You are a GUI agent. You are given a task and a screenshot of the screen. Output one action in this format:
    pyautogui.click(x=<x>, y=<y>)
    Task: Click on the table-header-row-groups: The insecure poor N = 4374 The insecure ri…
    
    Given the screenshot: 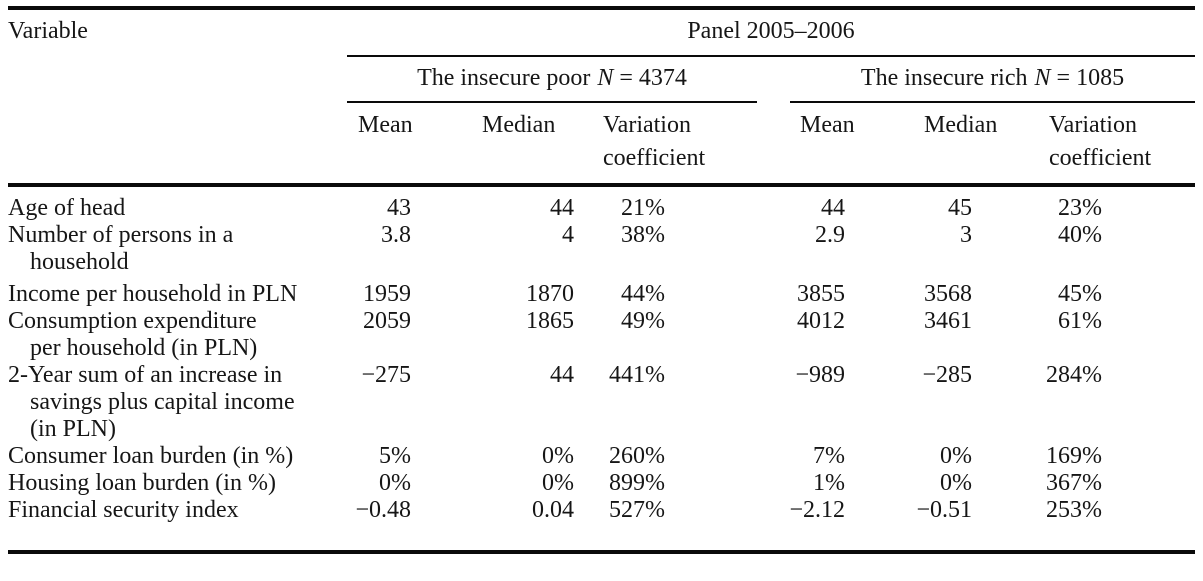 What is the action you would take?
    pyautogui.click(x=601, y=80)
    